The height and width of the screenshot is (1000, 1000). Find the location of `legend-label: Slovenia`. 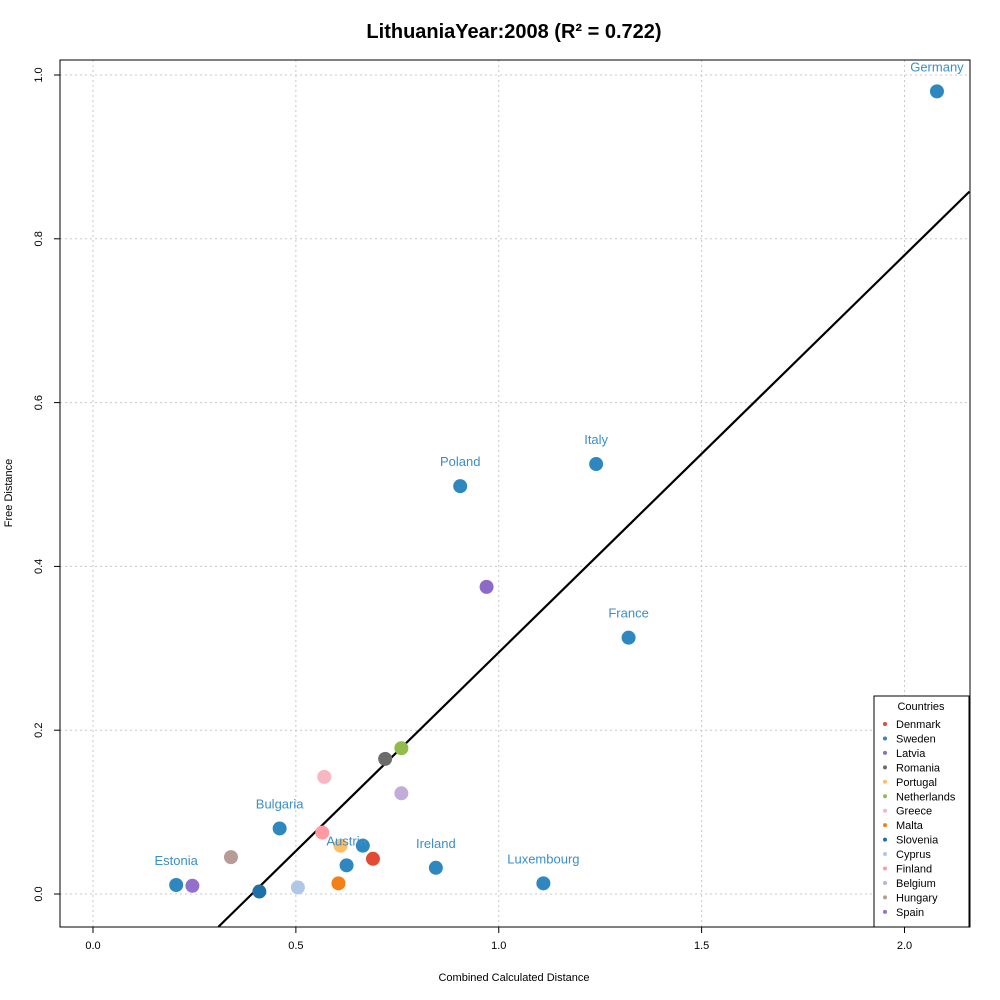

legend-label: Slovenia is located at coordinates (917, 841).